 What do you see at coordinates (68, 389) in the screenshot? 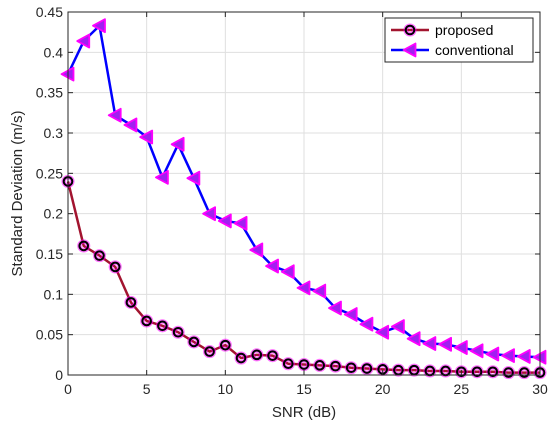
I see `x-tick-label-0: 0` at bounding box center [68, 389].